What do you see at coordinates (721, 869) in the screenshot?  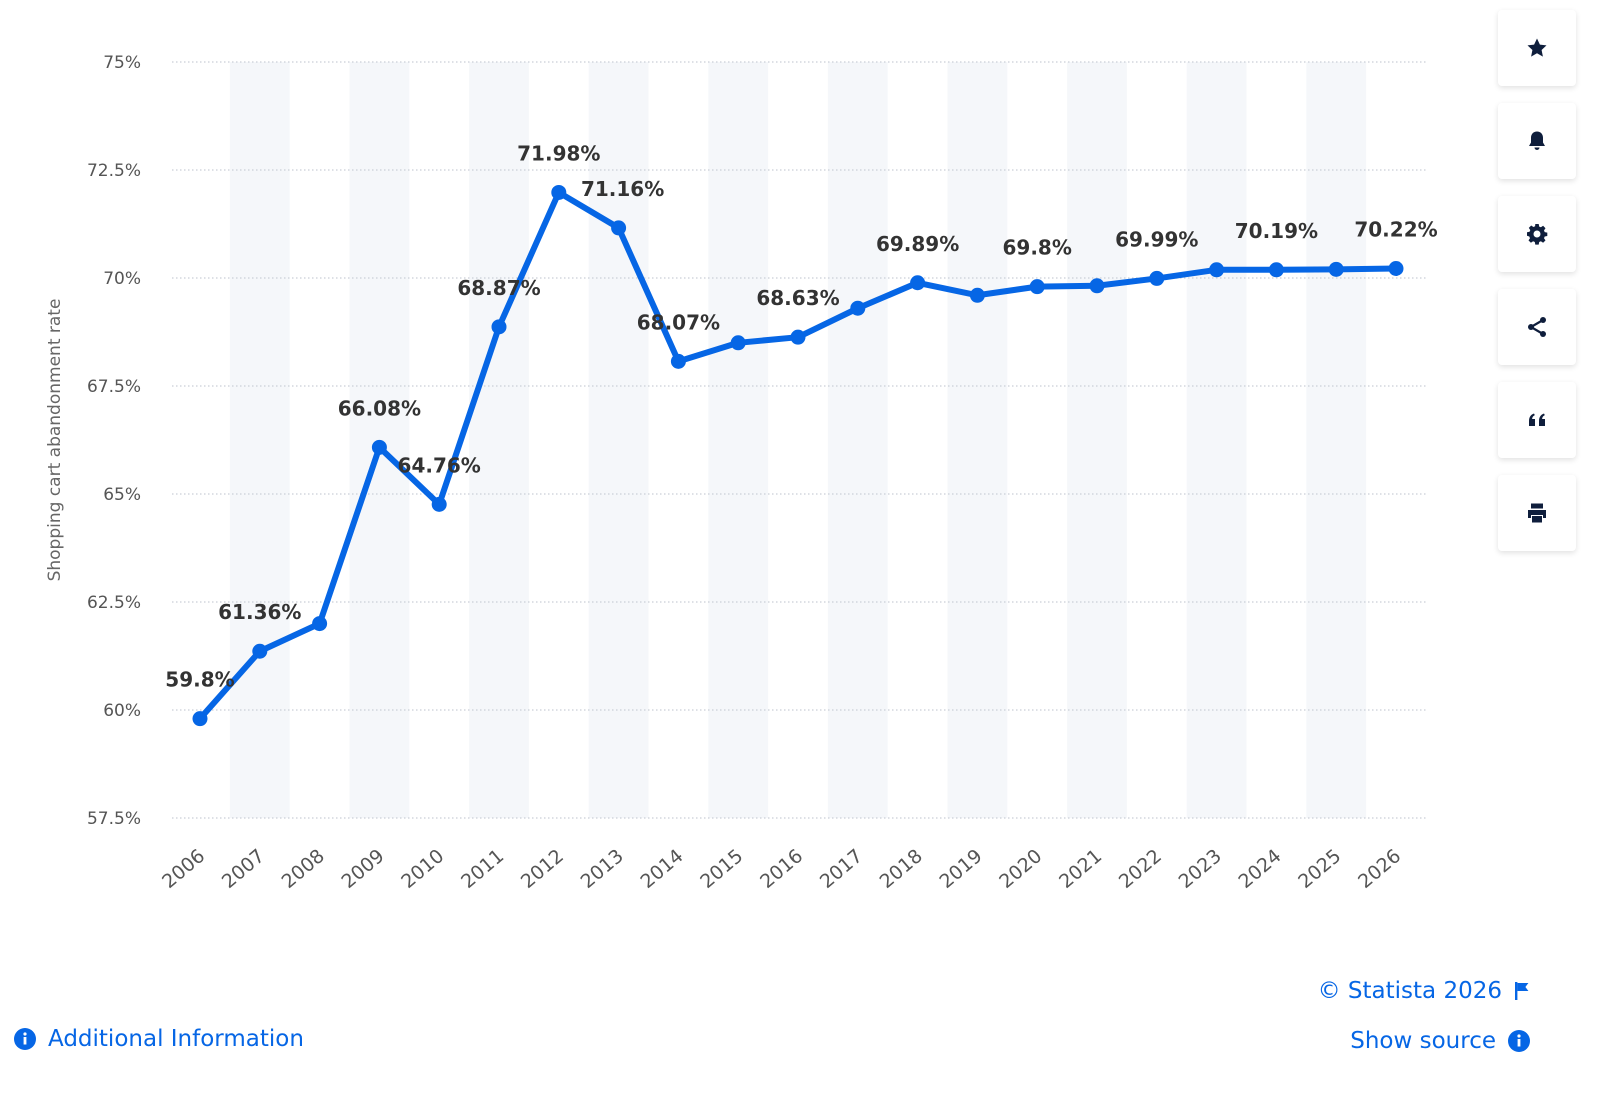 I see `x-tick-label: 2015` at bounding box center [721, 869].